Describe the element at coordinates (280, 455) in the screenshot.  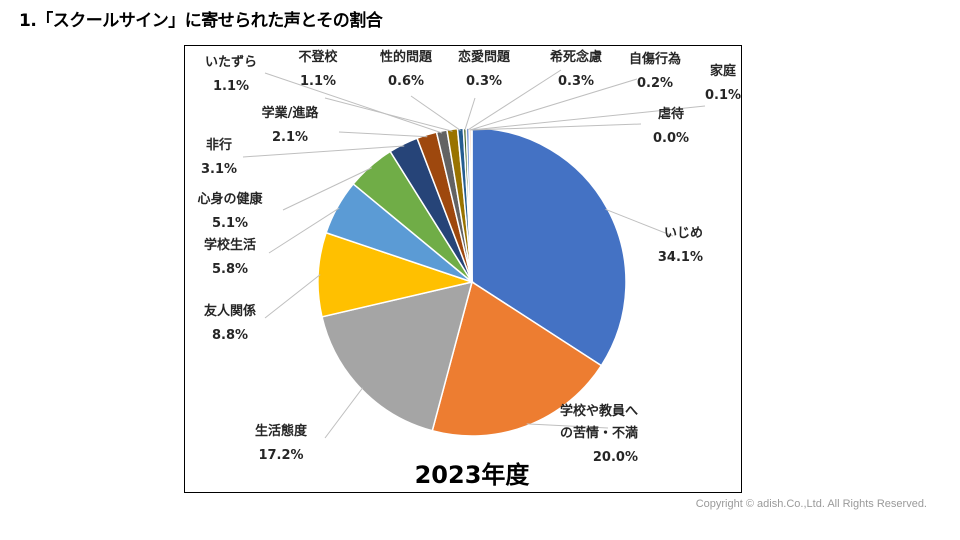
I see `slice-value: 17.2%` at that location.